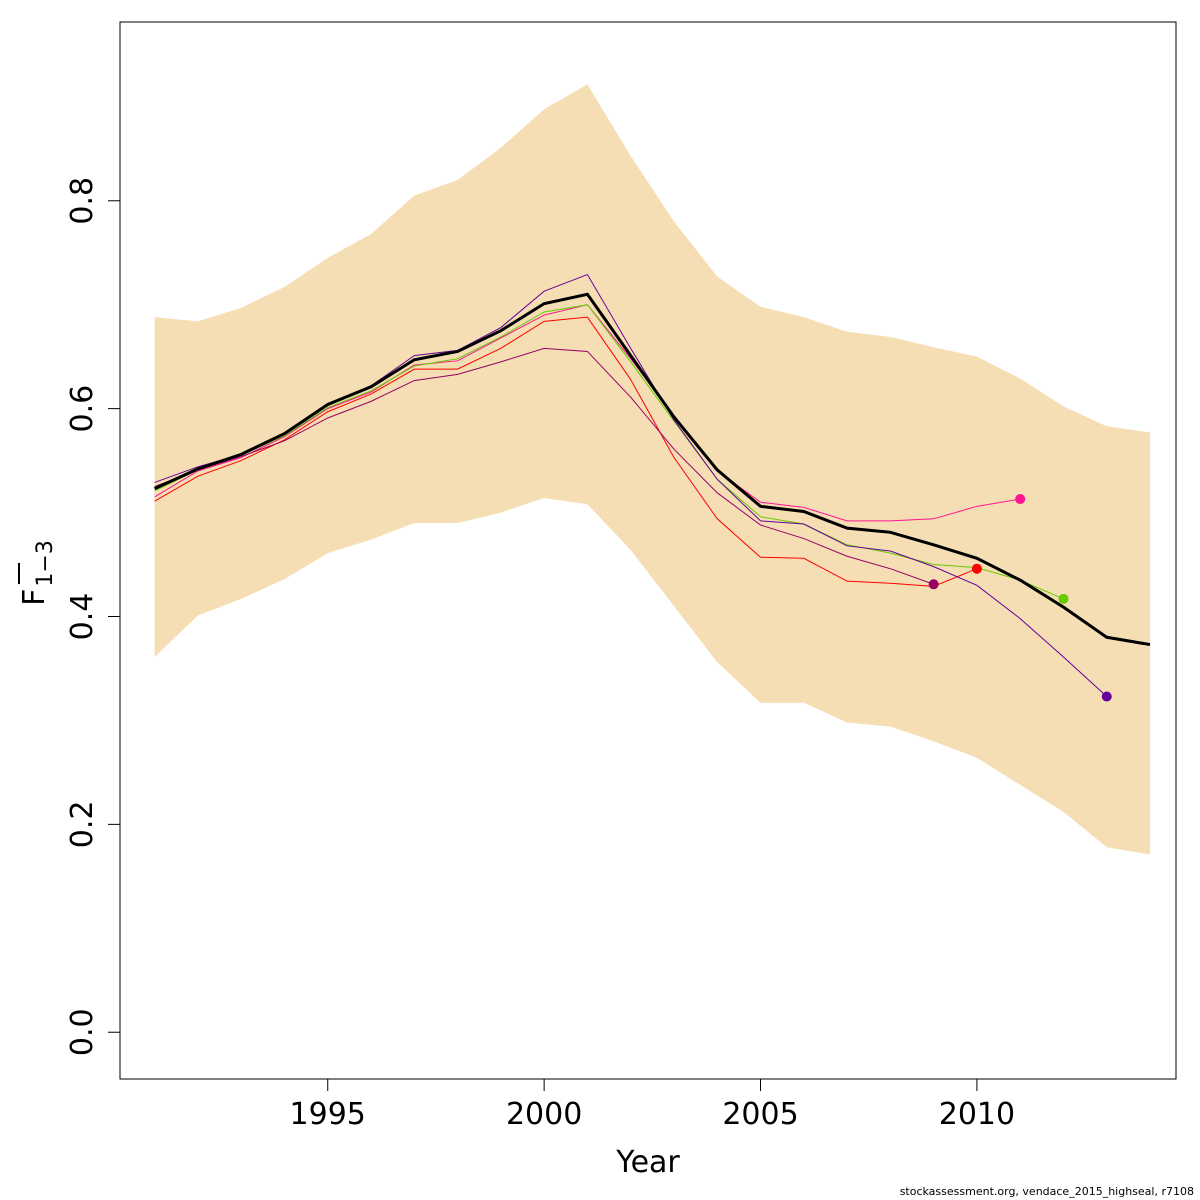  What do you see at coordinates (45, 563) in the screenshot?
I see `y-axis-title-sub: 1−3` at bounding box center [45, 563].